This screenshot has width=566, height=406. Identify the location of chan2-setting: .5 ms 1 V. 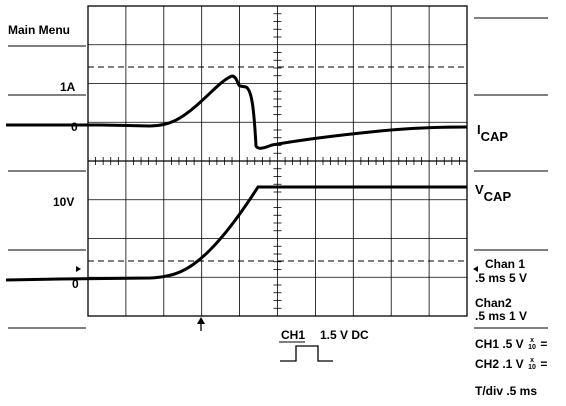
(501, 316).